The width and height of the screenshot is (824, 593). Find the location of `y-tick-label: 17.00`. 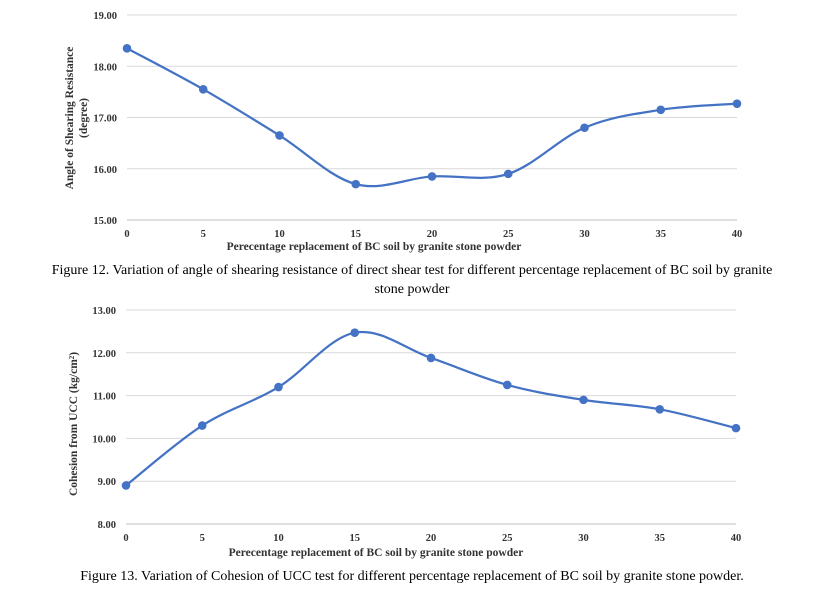

y-tick-label: 17.00 is located at coordinates (105, 119).